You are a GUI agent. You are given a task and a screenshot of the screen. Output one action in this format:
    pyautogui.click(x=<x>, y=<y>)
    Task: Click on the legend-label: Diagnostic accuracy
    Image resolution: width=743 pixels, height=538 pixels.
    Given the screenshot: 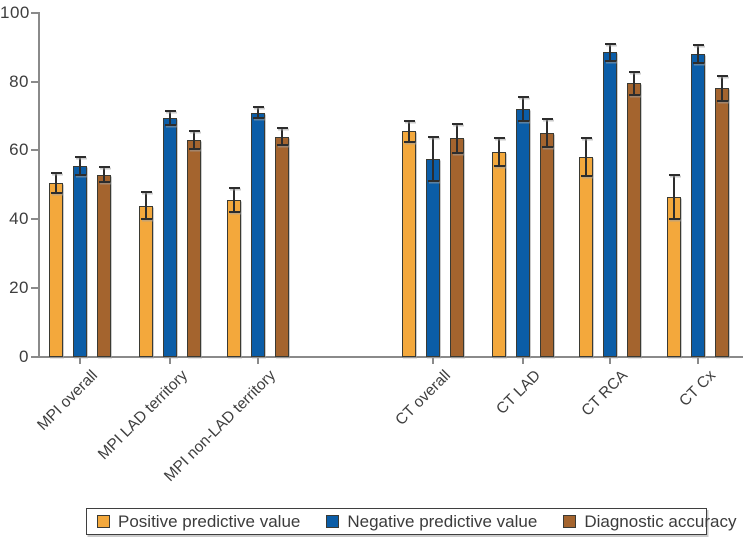 What is the action you would take?
    pyautogui.click(x=660, y=521)
    